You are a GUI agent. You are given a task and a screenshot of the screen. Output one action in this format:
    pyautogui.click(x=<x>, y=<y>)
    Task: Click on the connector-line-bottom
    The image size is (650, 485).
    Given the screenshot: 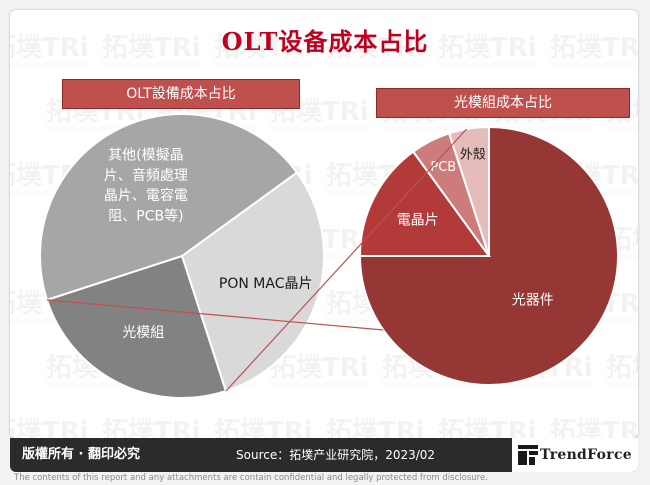 What is the action you would take?
    pyautogui.click(x=215, y=315)
    